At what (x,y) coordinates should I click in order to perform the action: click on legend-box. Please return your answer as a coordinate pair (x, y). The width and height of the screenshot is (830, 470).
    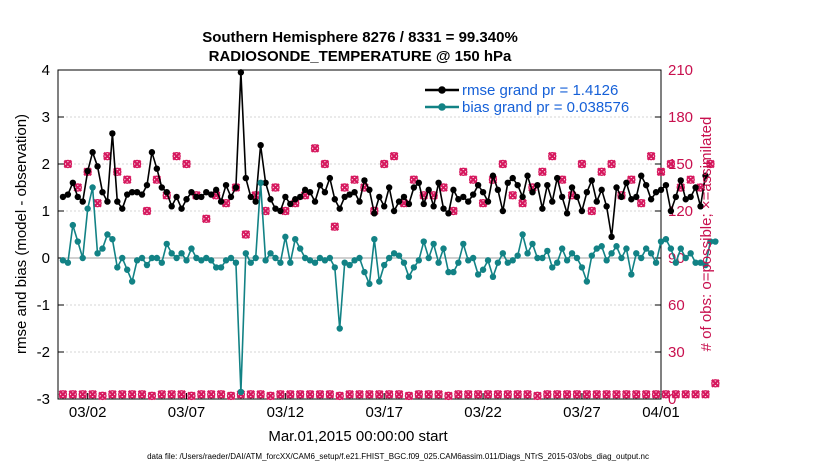
    Looking at the image, I should click on (537, 98).